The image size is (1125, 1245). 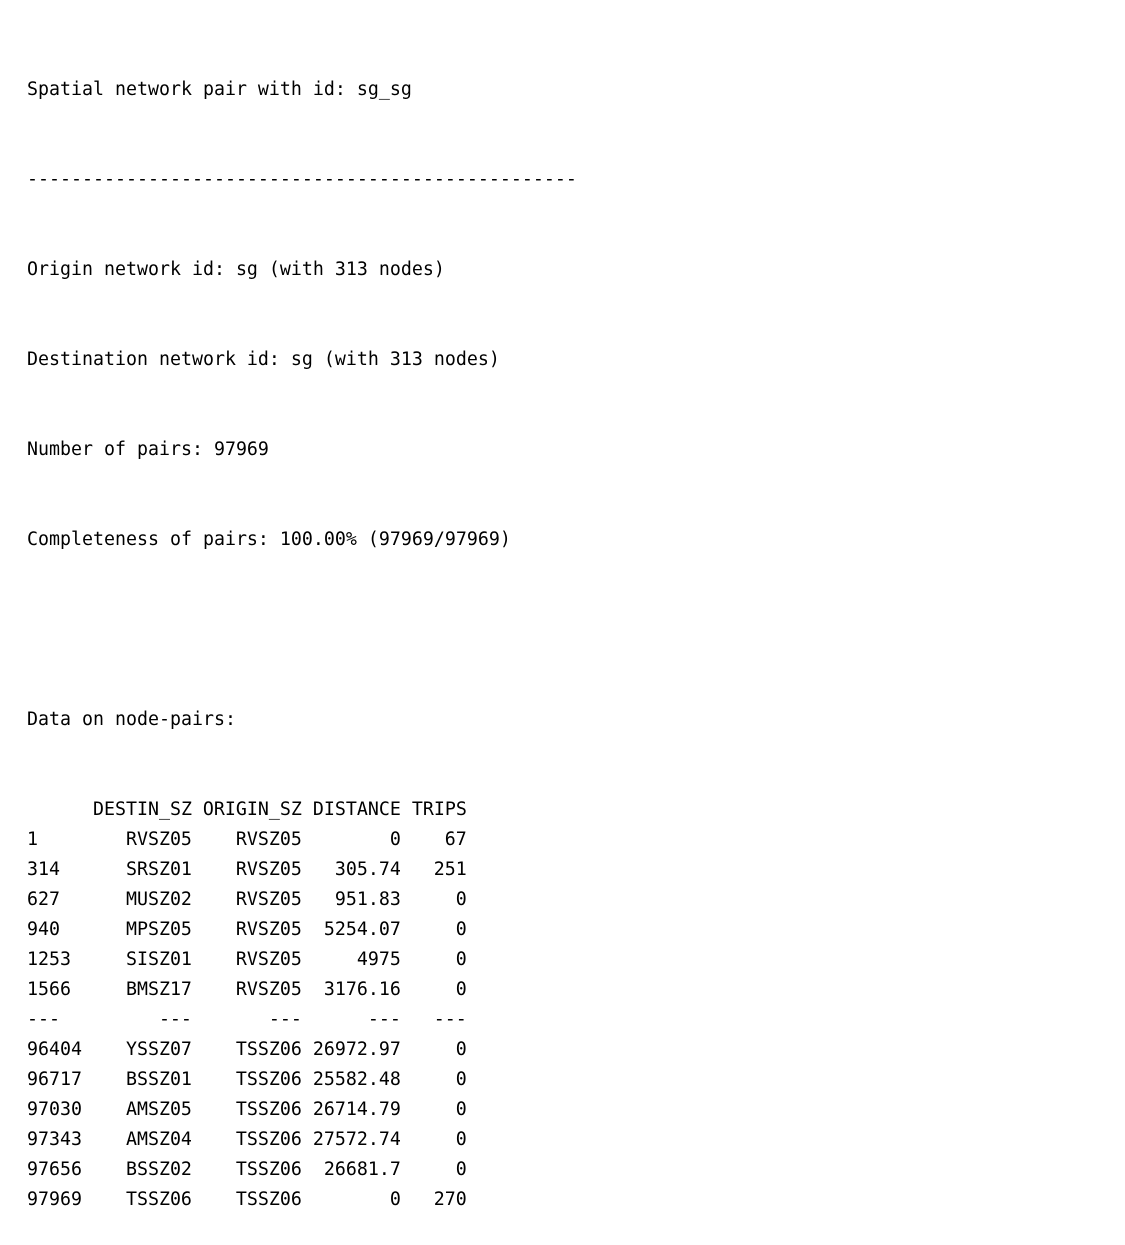 I want to click on distance-cell: 4975, so click(x=378, y=959).